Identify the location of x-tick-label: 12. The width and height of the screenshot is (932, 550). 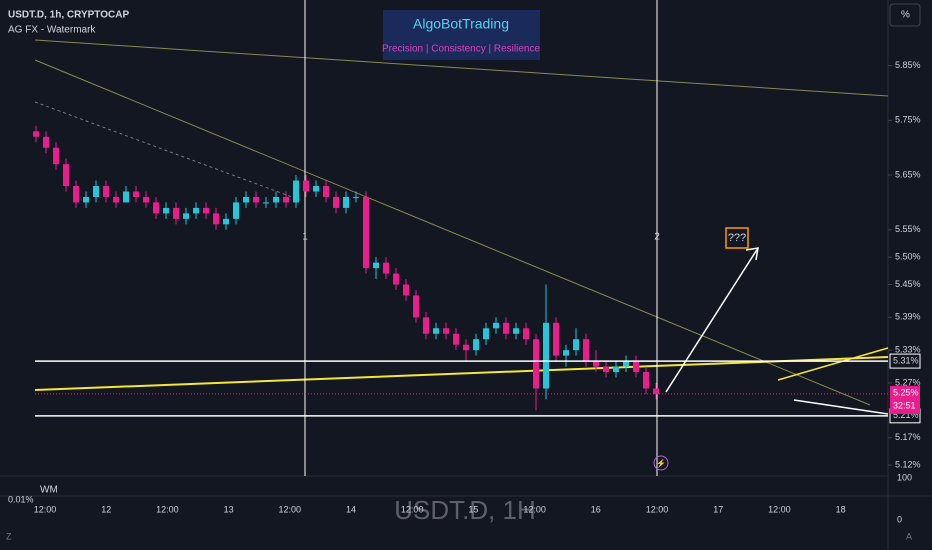
(106, 509).